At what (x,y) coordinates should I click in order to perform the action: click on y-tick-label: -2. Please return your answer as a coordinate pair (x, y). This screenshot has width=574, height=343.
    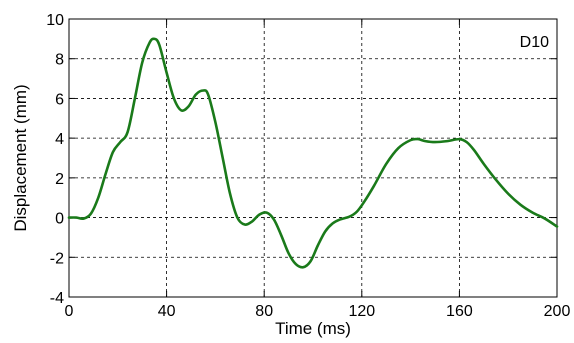
    Looking at the image, I should click on (57, 258).